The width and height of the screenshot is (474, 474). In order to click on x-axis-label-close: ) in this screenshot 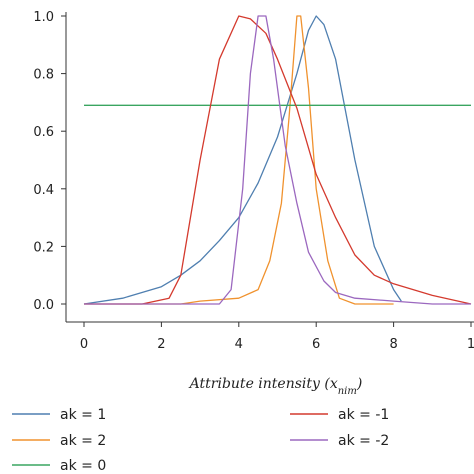, I will do `click(359, 384)`.